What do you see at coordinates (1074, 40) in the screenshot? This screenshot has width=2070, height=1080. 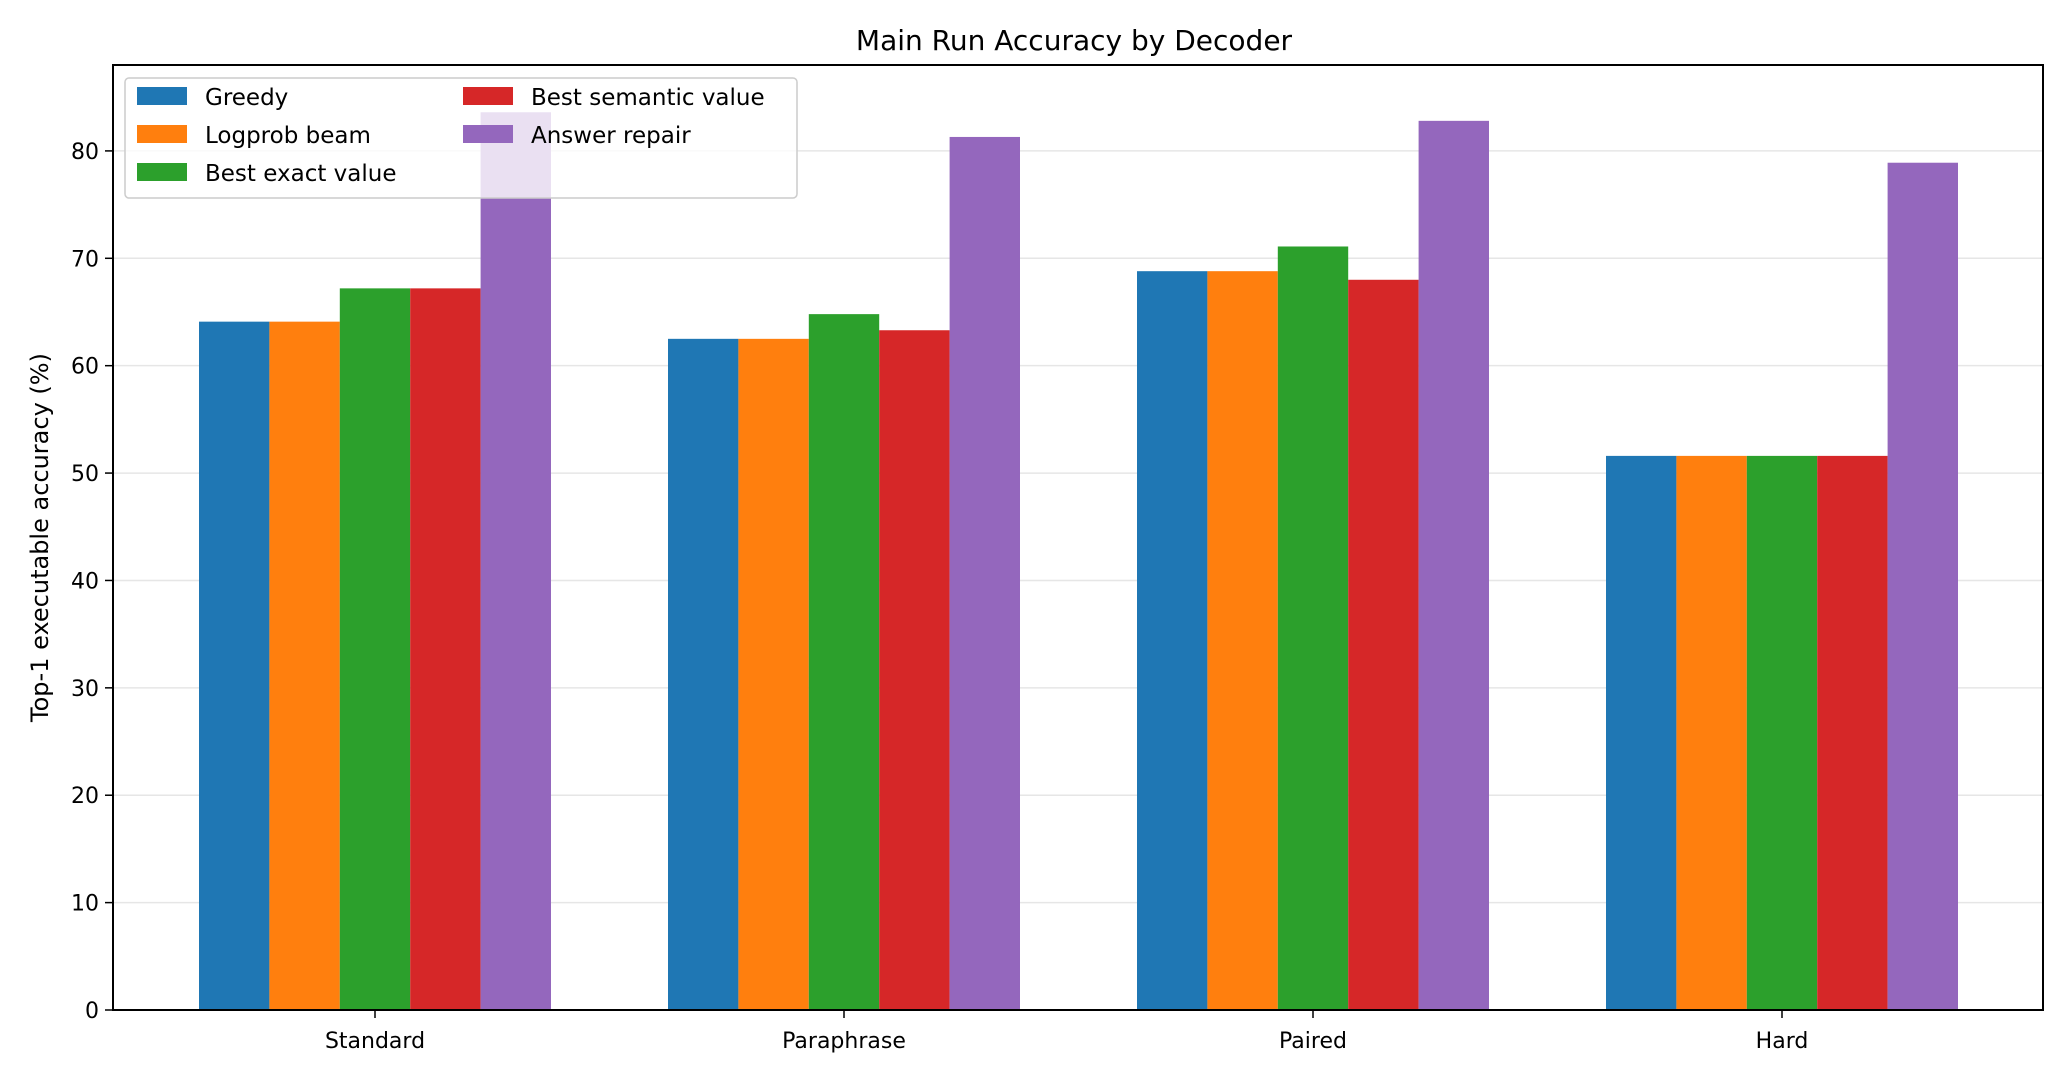 I see `chart-title: Main Run Accuracy by Decoder` at bounding box center [1074, 40].